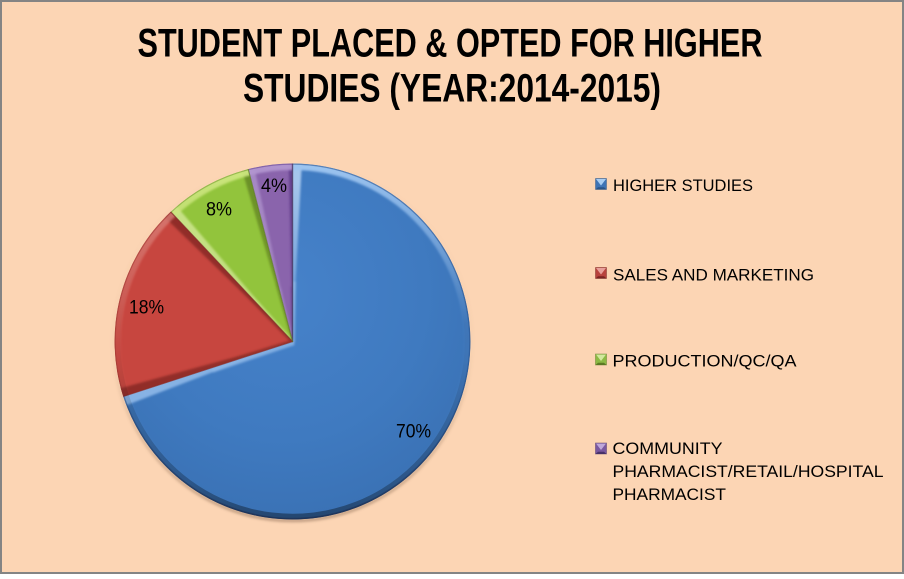  What do you see at coordinates (452, 89) in the screenshot?
I see `svg-text: STUDIES (YEAR:2014-2015)` at bounding box center [452, 89].